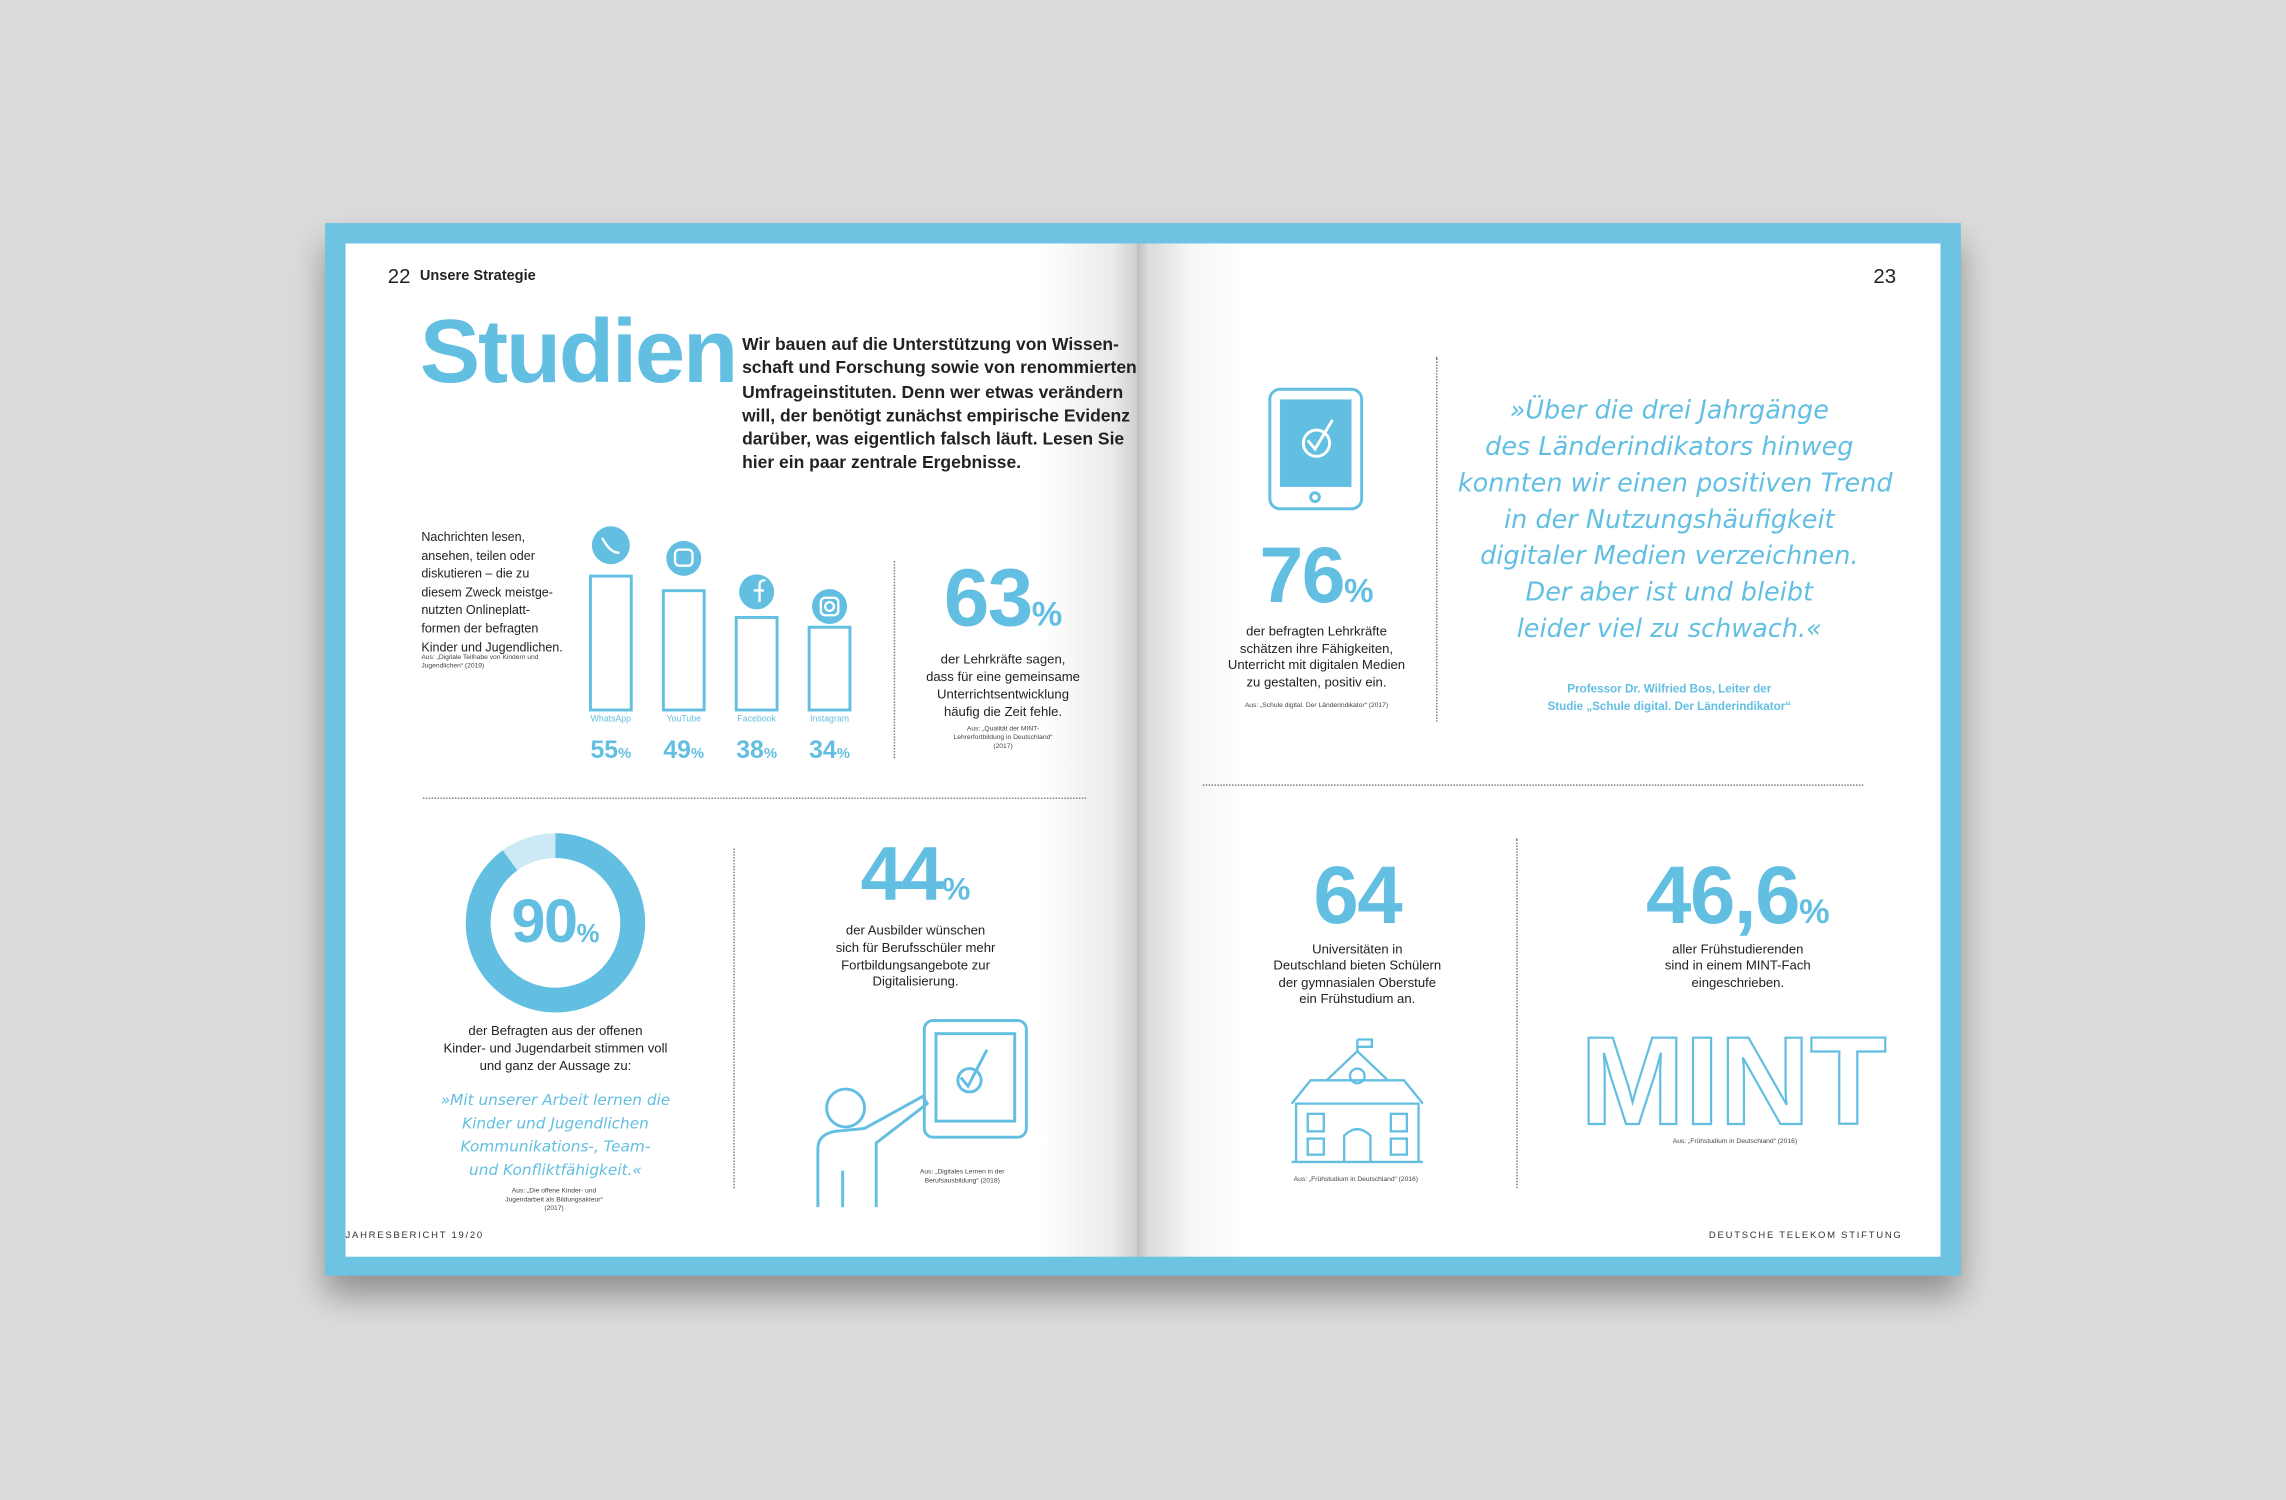 Image resolution: width=2286 pixels, height=1500 pixels. Describe the element at coordinates (477, 276) in the screenshot. I see `section-title: Unsere Strategie` at that location.